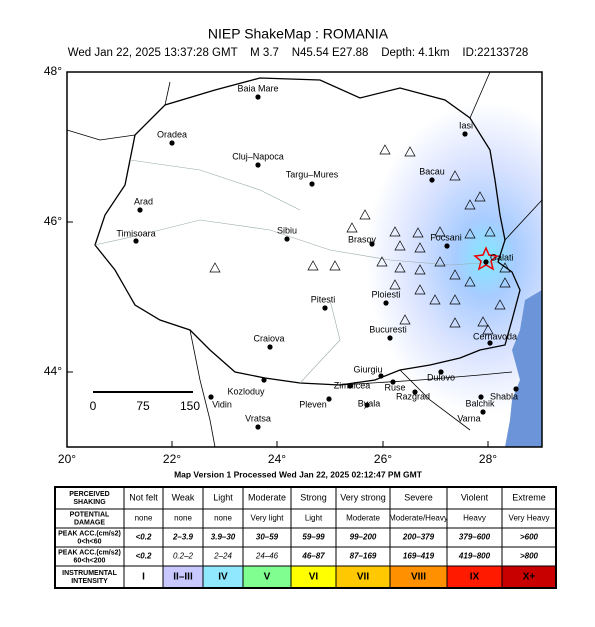 This screenshot has height=627, width=595. Describe the element at coordinates (363, 537) in the screenshot. I see `cell-text: 99–200` at that location.